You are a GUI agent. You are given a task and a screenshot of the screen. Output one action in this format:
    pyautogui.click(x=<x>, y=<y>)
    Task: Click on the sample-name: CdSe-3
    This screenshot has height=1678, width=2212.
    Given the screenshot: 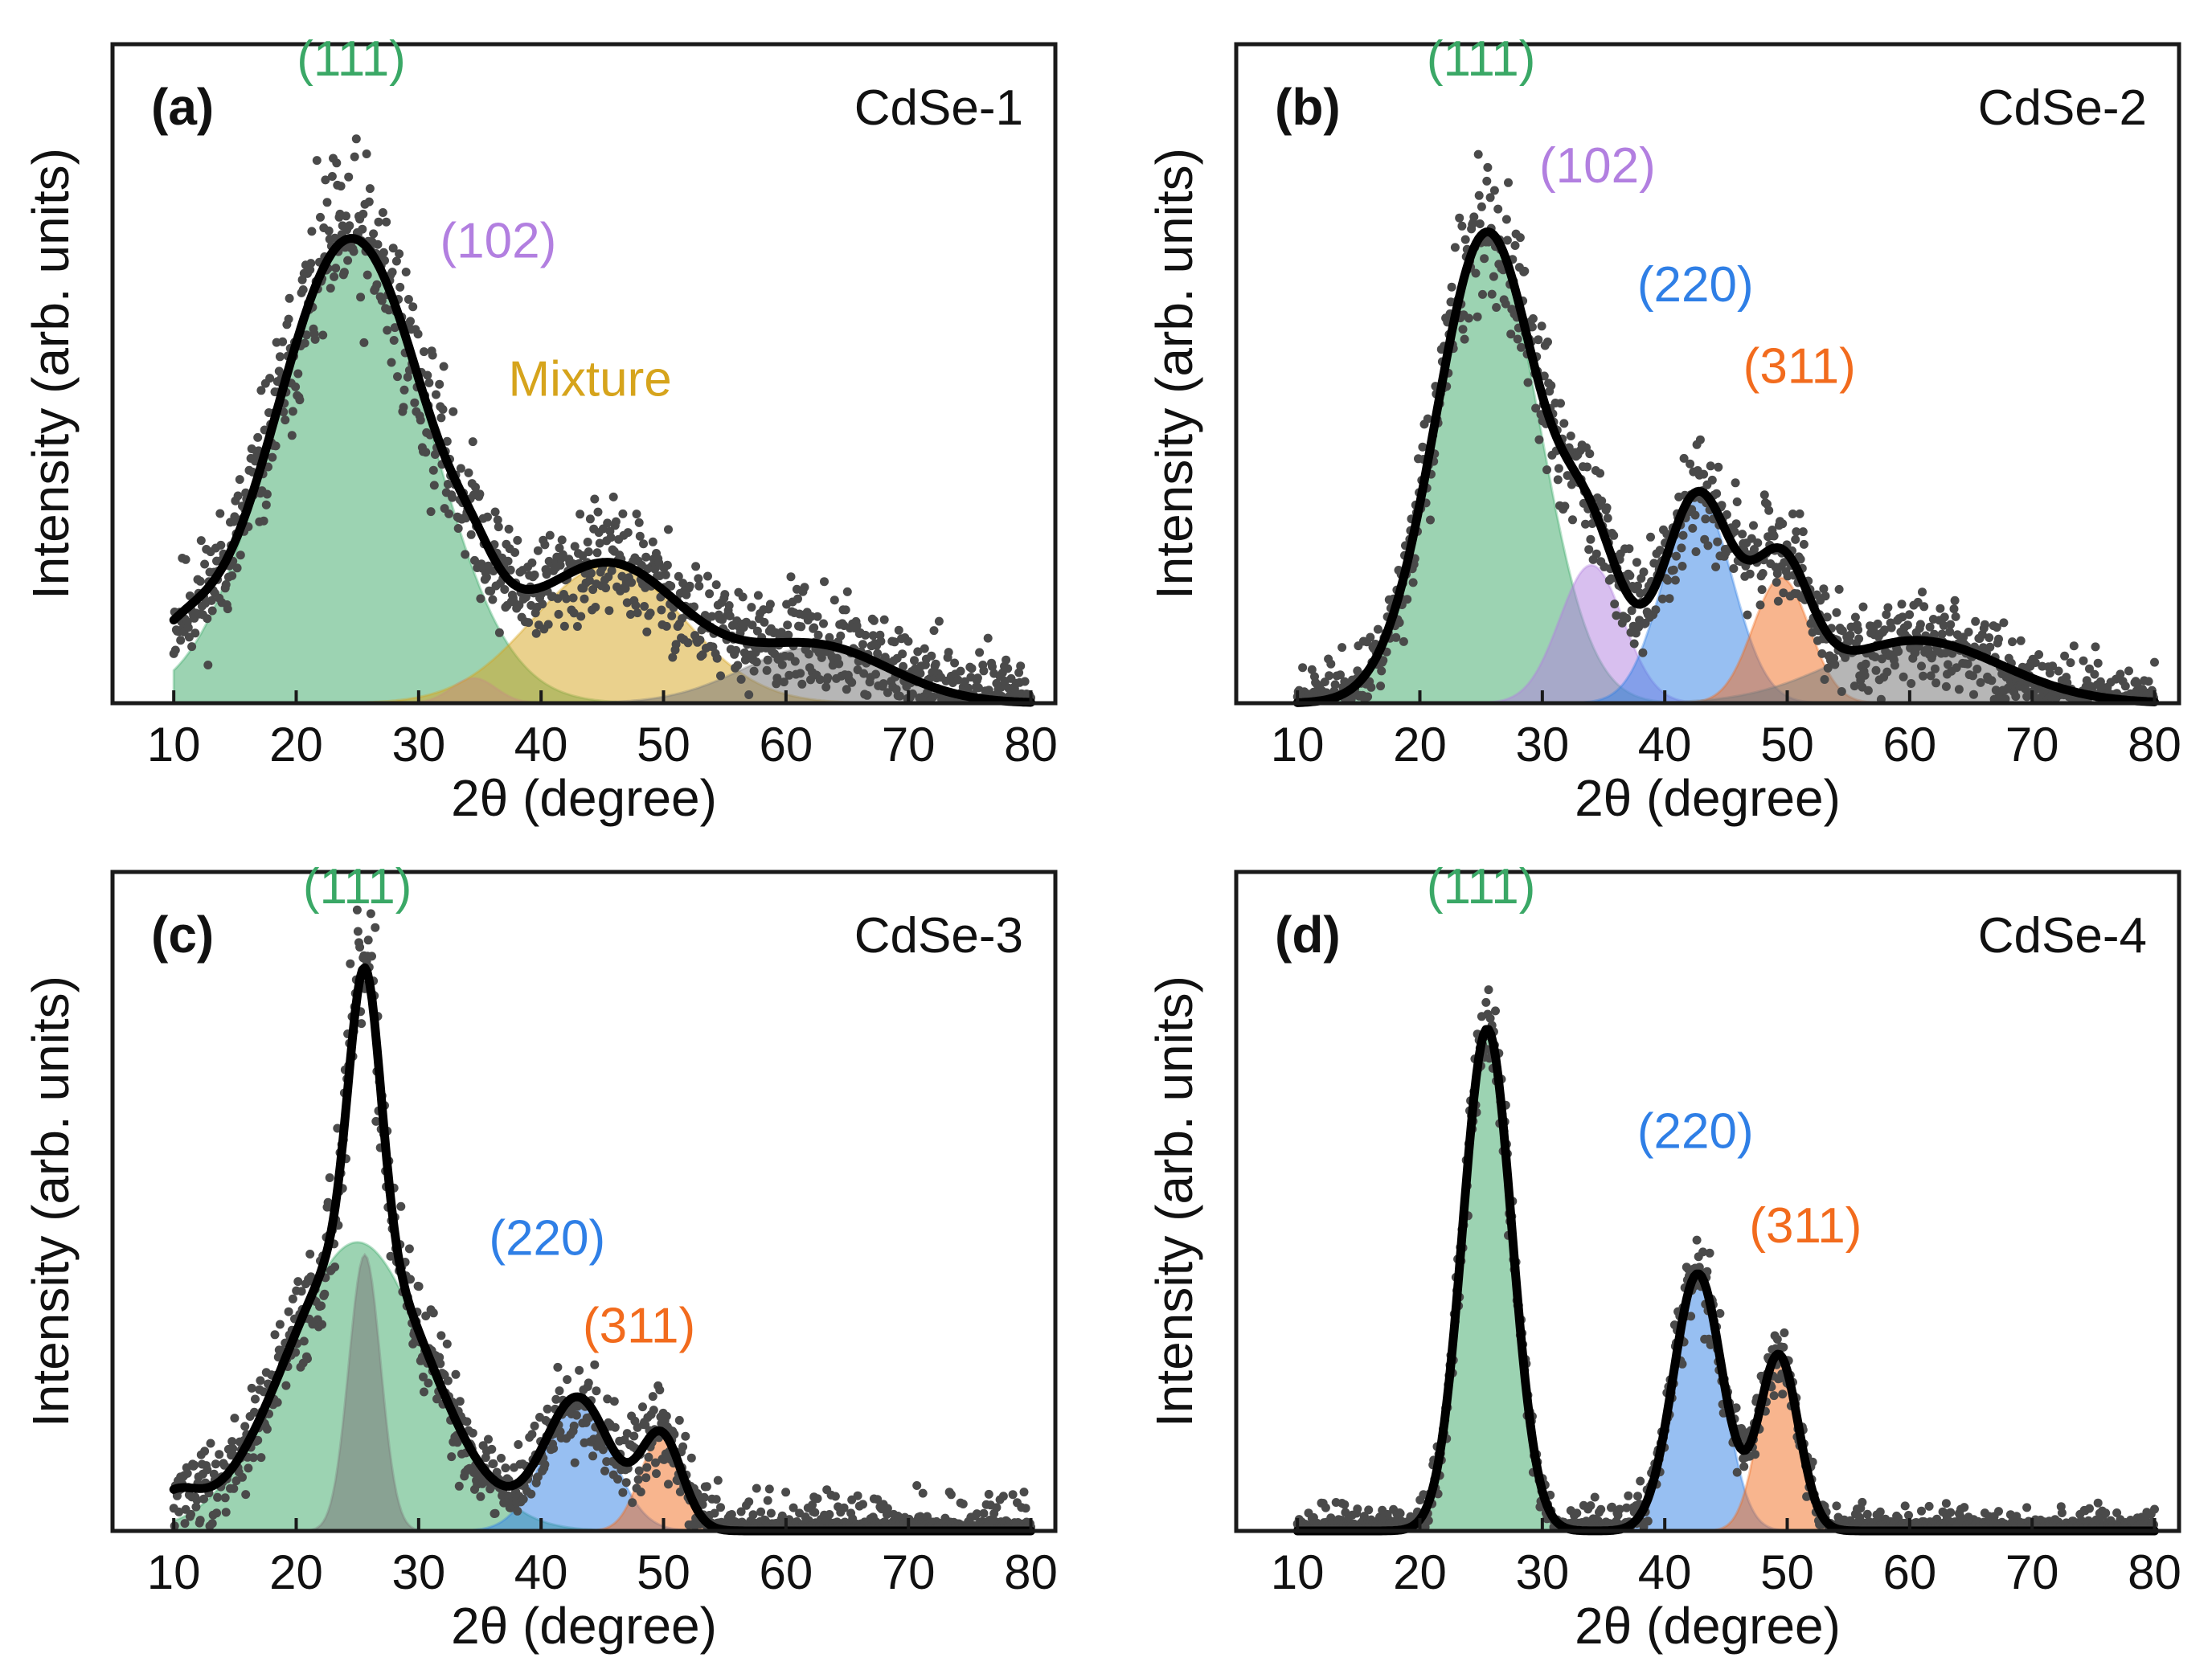 What is the action you would take?
    pyautogui.click(x=938, y=936)
    